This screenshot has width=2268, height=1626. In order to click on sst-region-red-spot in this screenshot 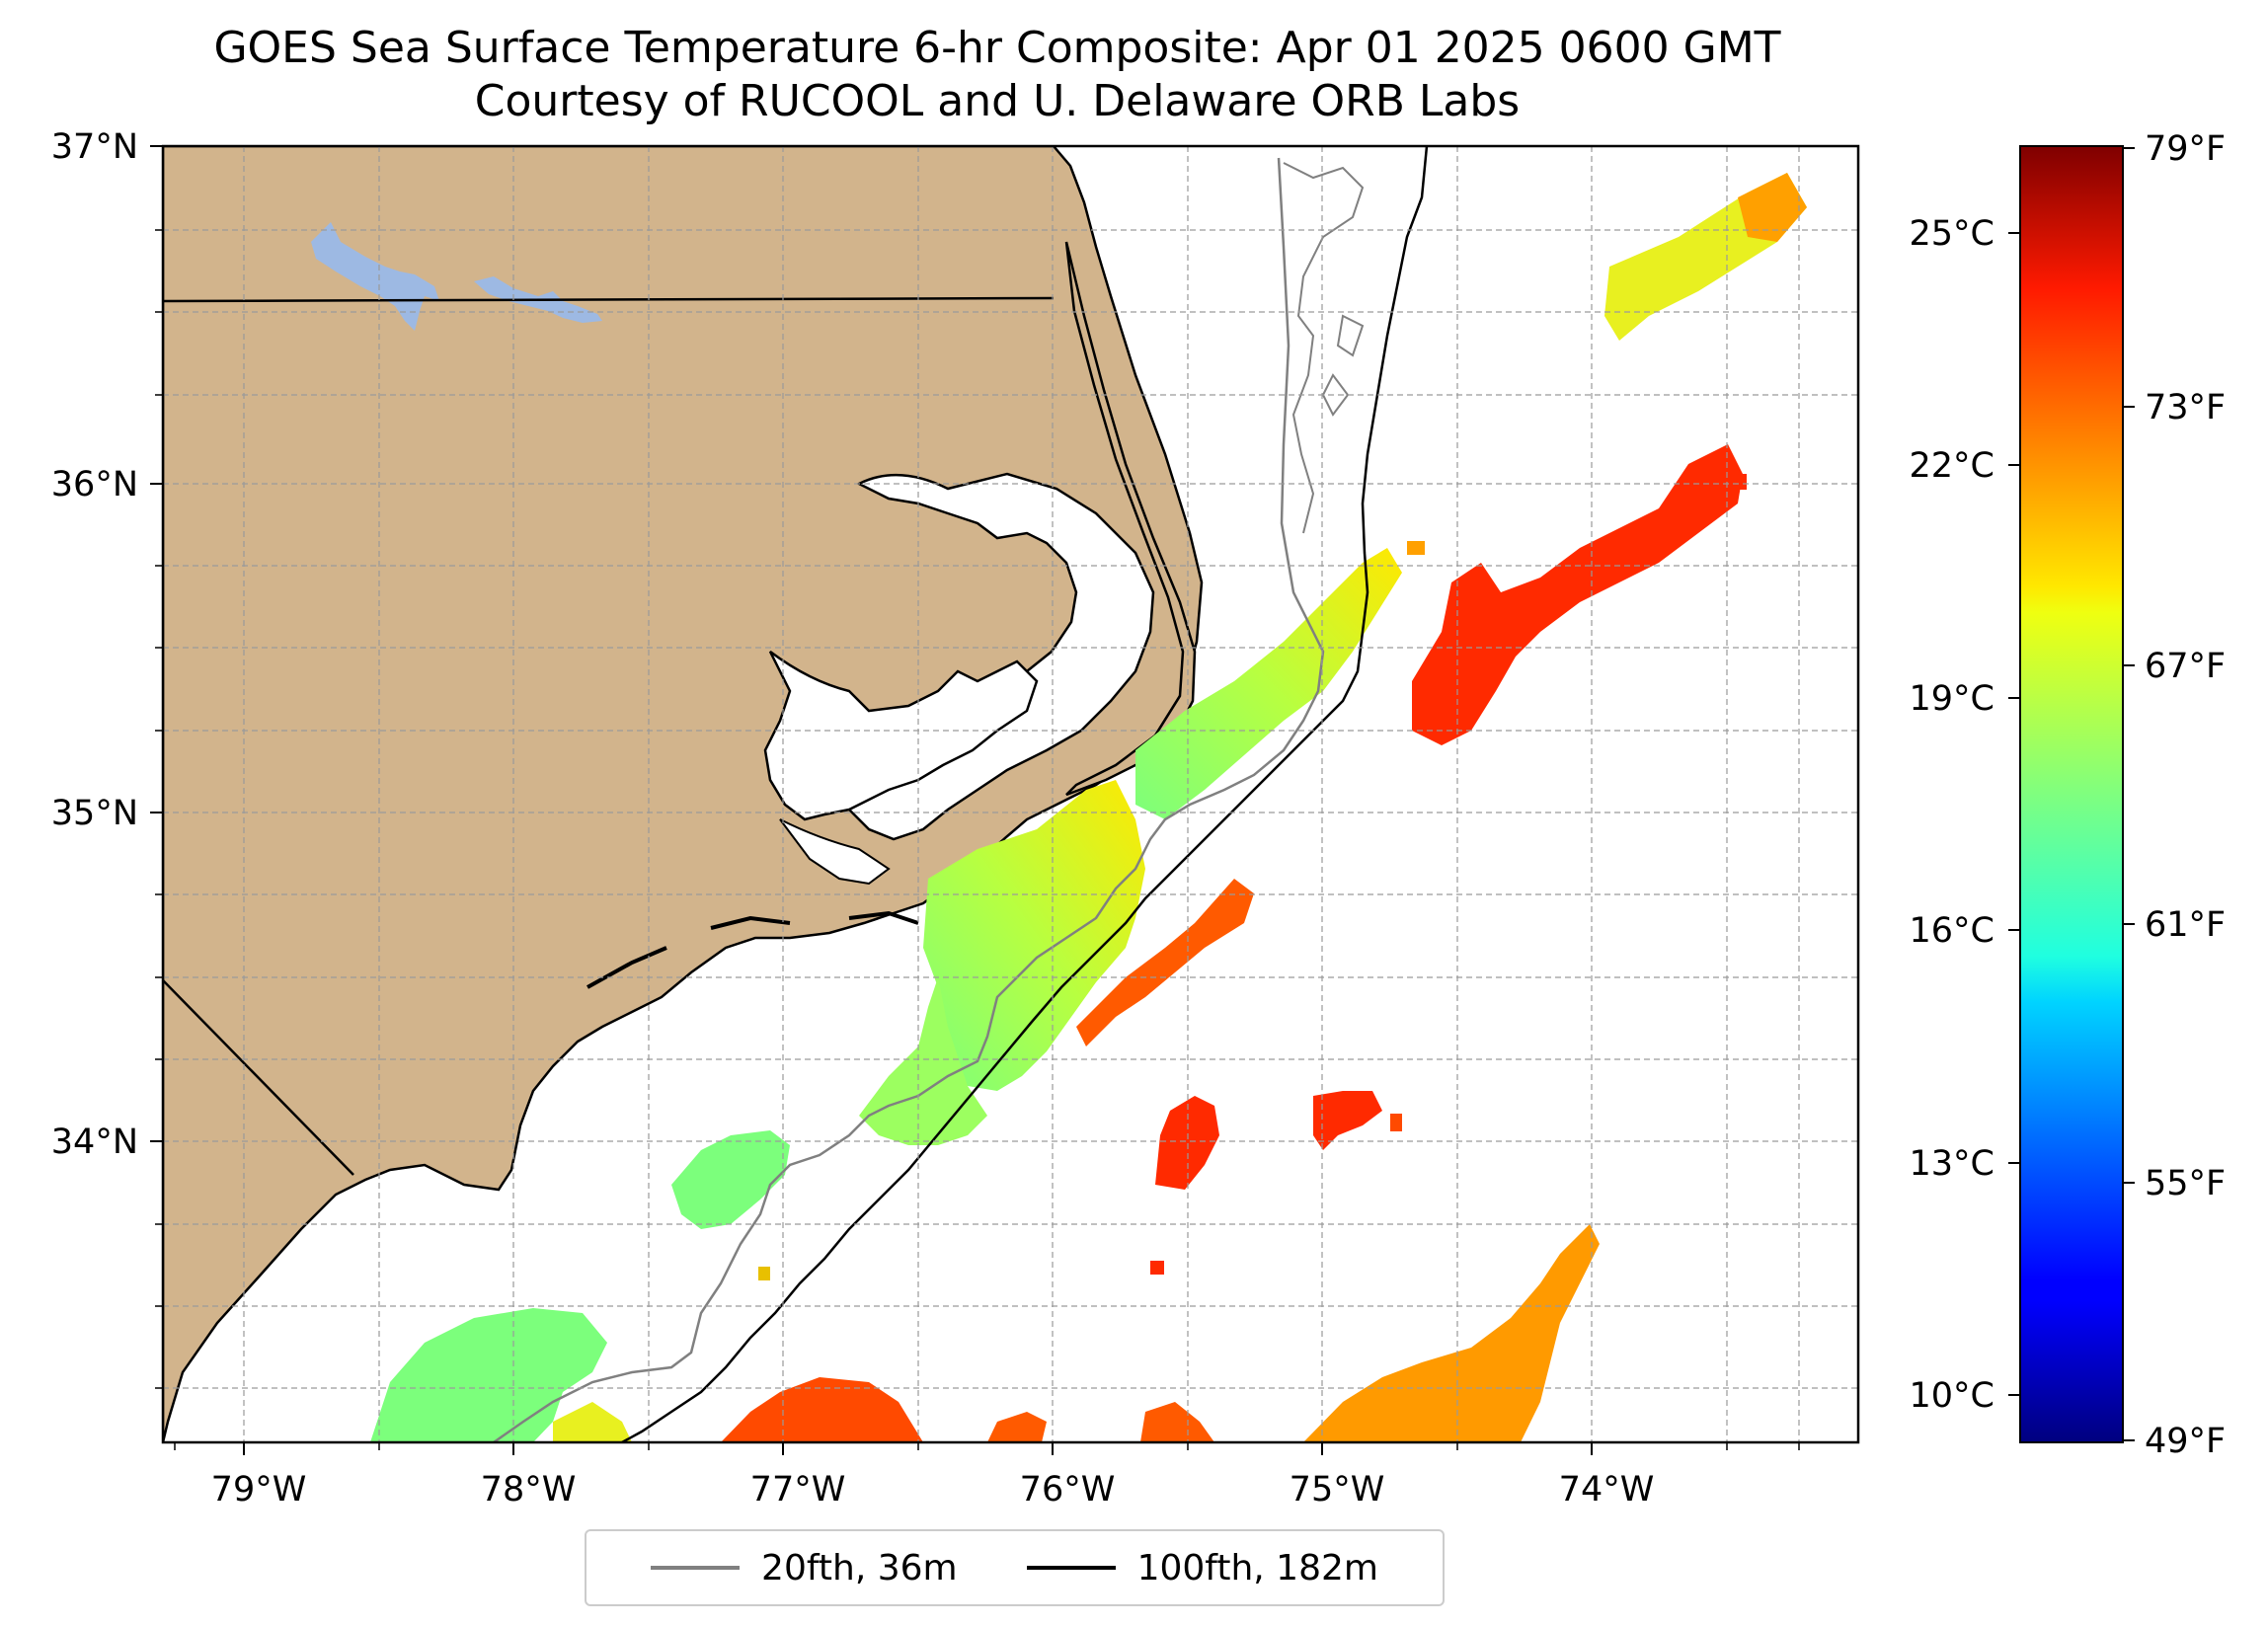, I will do `click(1187, 1143)`.